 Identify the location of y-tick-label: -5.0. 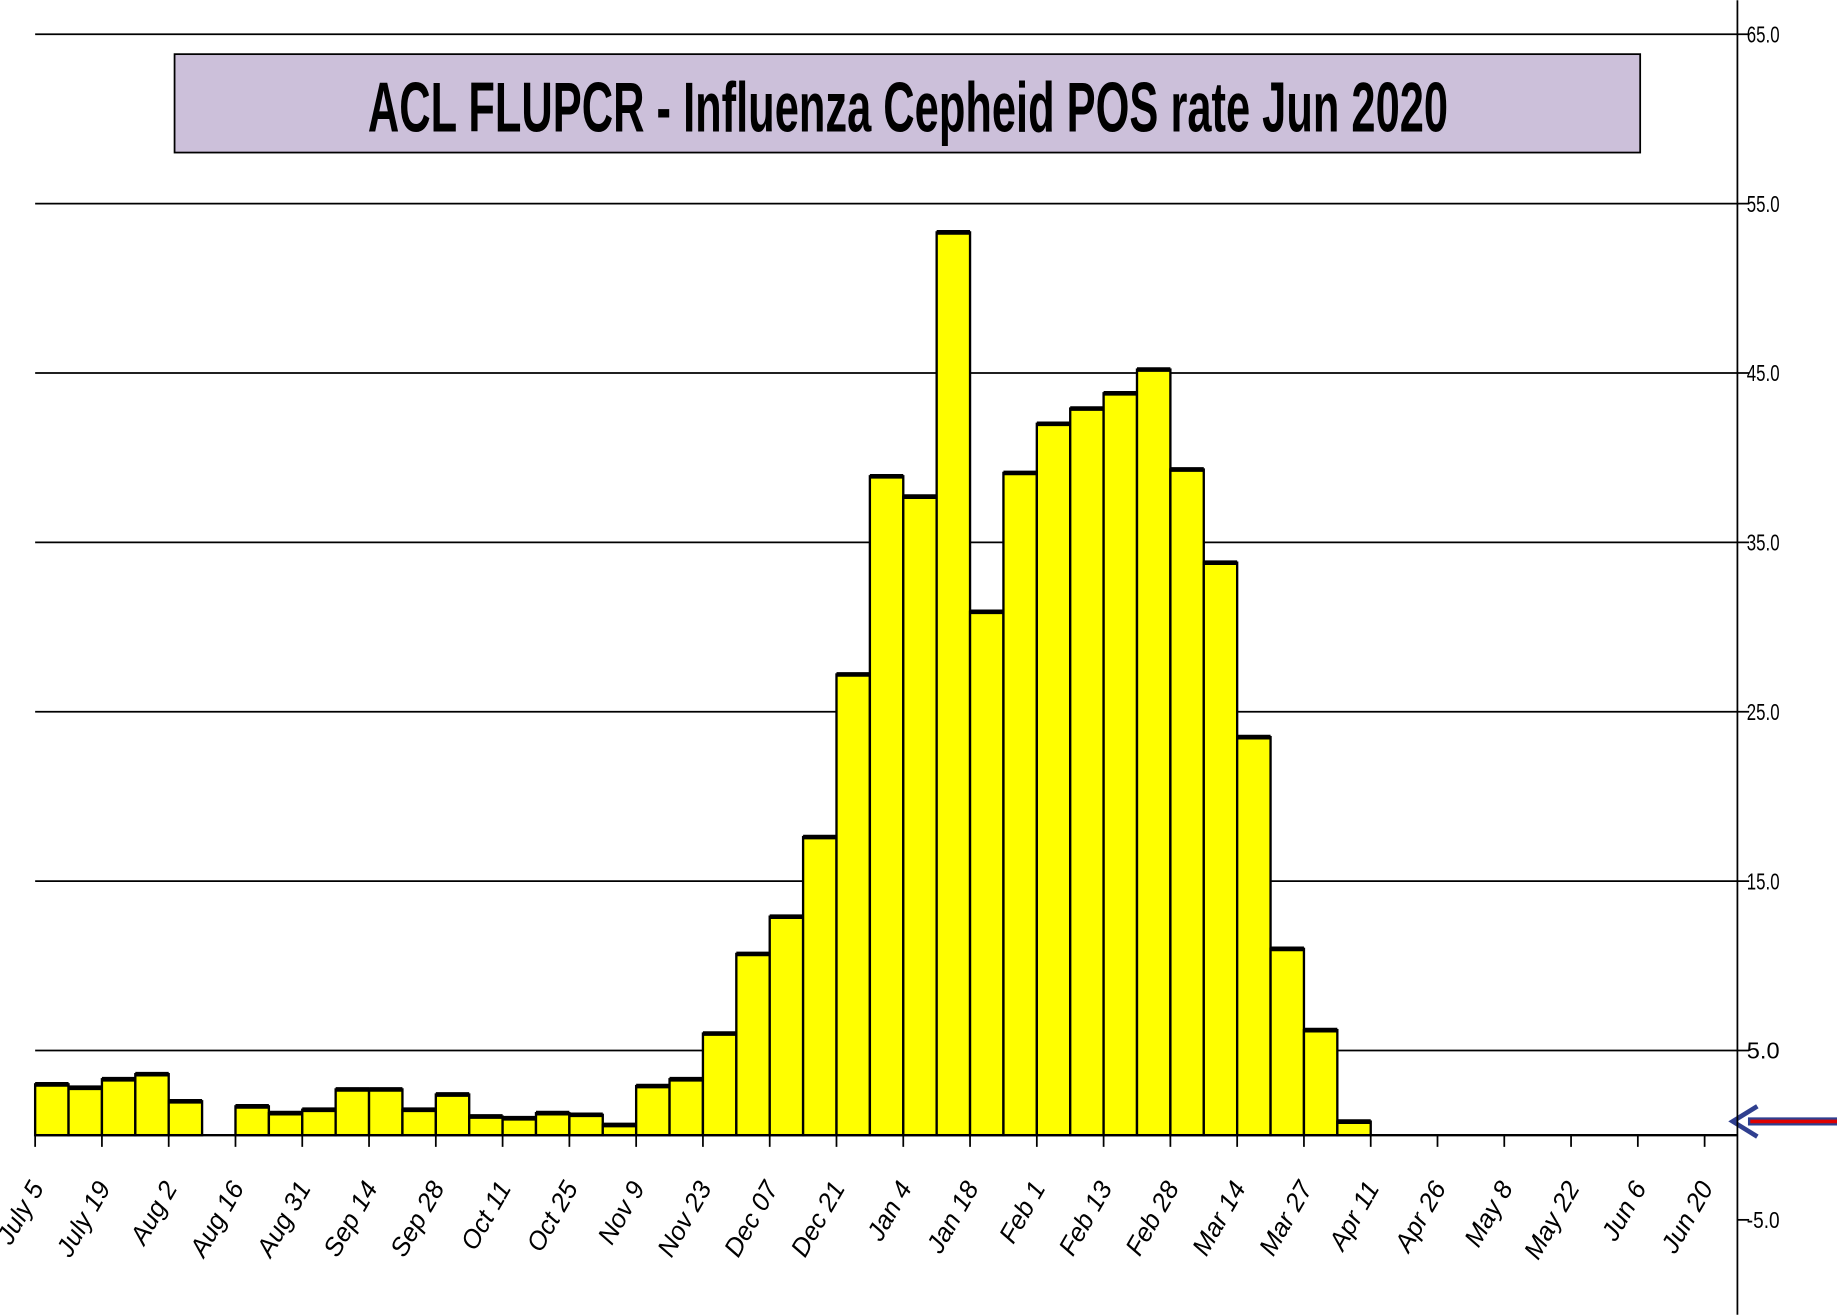
(1763, 1220).